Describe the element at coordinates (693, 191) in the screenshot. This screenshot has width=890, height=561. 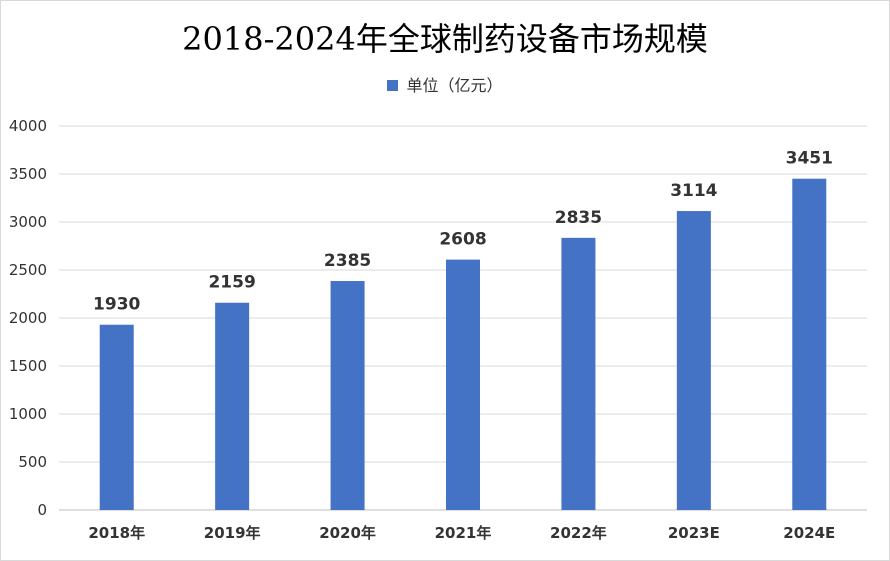
I see `data-label: 3114` at that location.